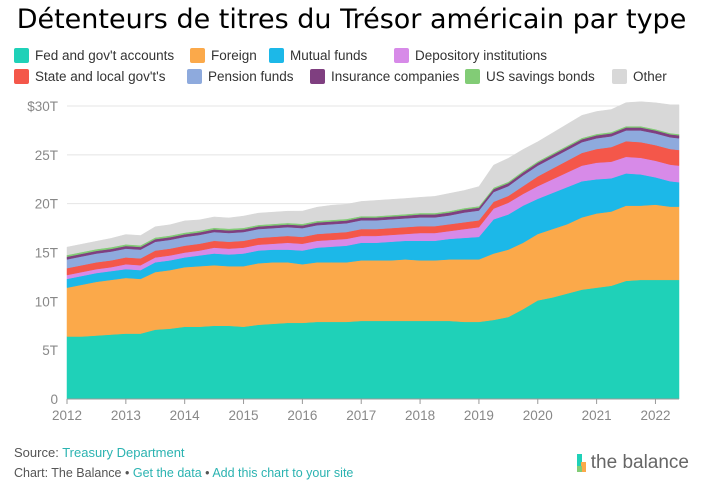 Image resolution: width=703 pixels, height=490 pixels. What do you see at coordinates (481, 55) in the screenshot?
I see `legend-label: Depository institutions` at bounding box center [481, 55].